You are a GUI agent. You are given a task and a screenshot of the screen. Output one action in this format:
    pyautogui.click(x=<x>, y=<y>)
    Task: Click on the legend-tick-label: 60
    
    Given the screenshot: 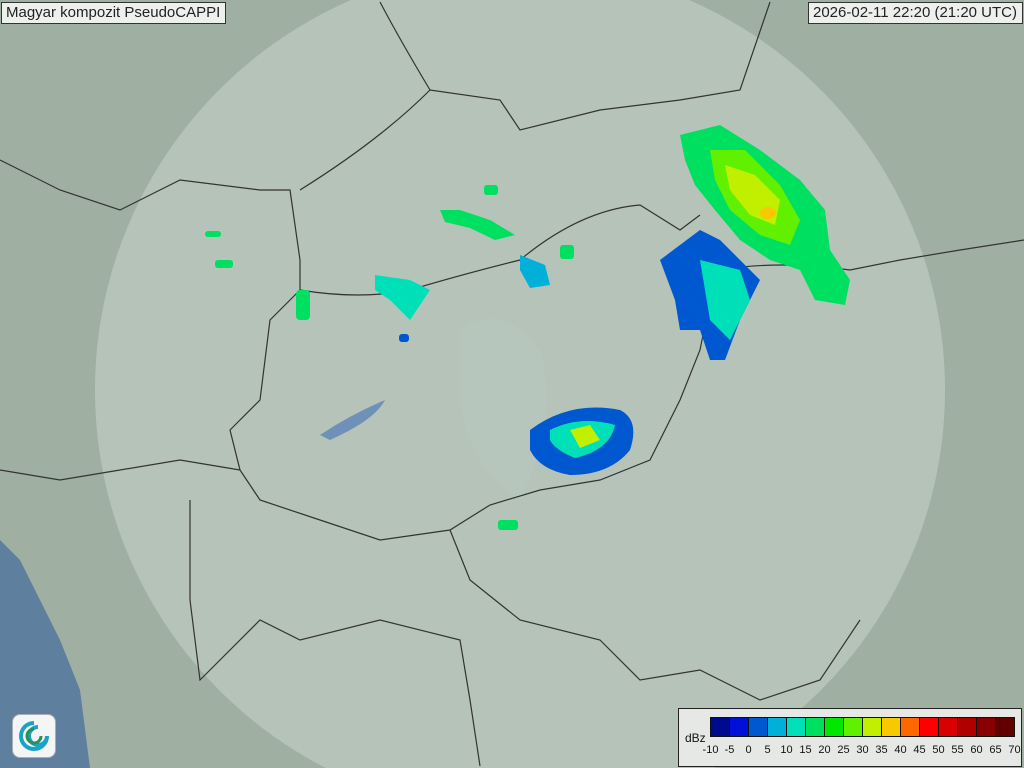 What is the action you would take?
    pyautogui.click(x=976, y=750)
    